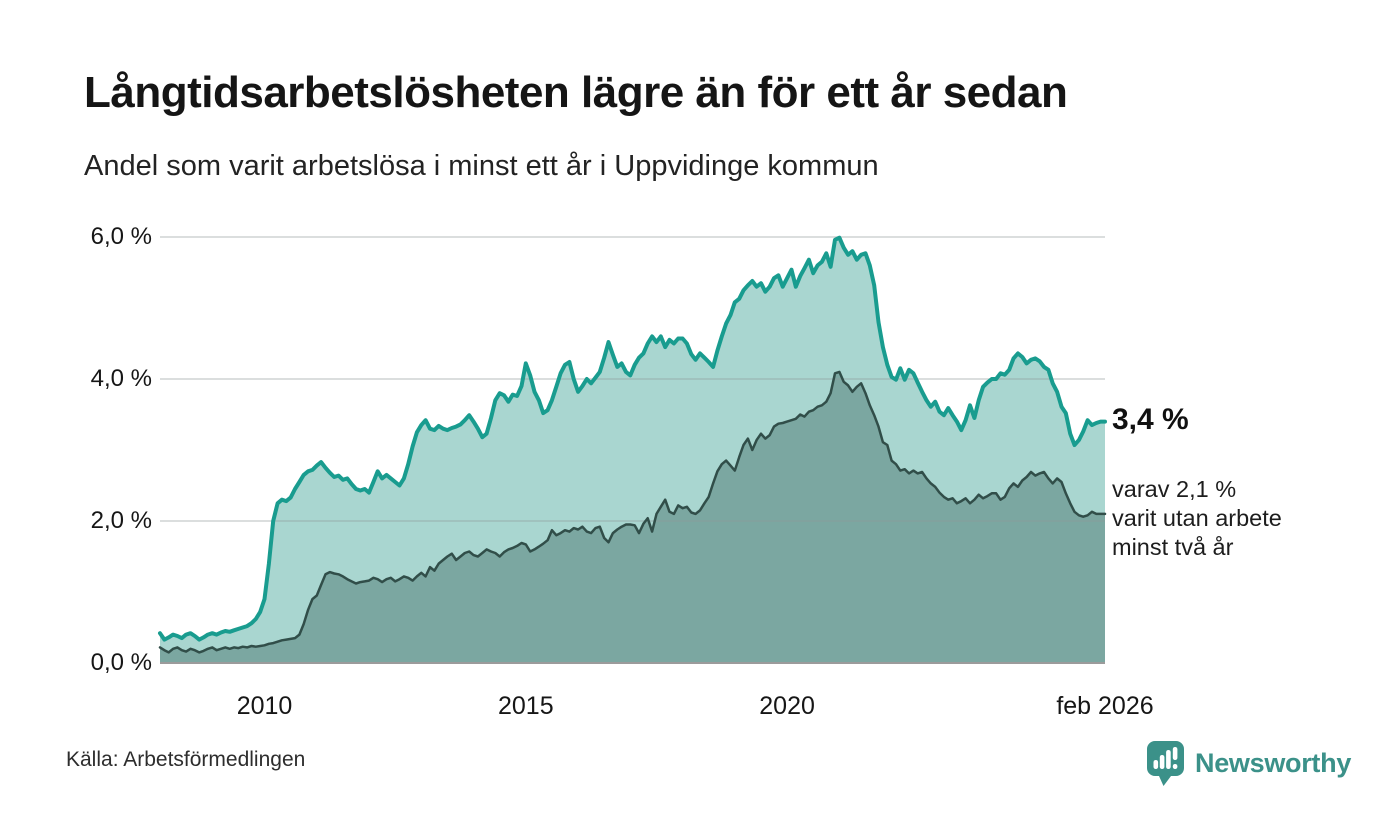  I want to click on x-tick-label: feb 2026, so click(1105, 706).